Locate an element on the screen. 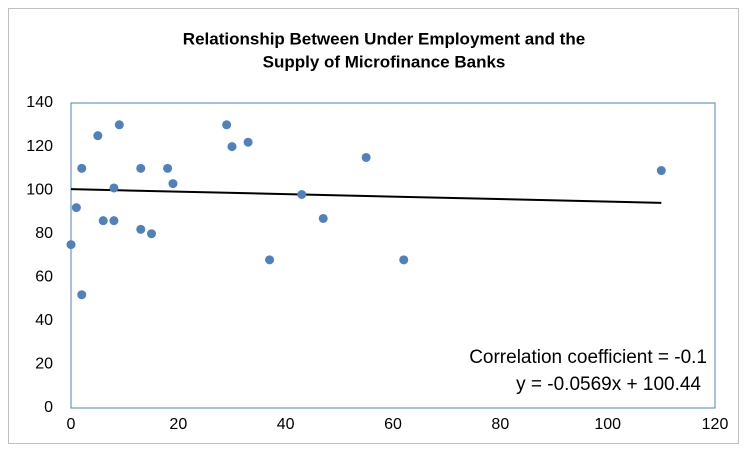 This screenshot has width=747, height=452. x-tick-label: 40 is located at coordinates (286, 424).